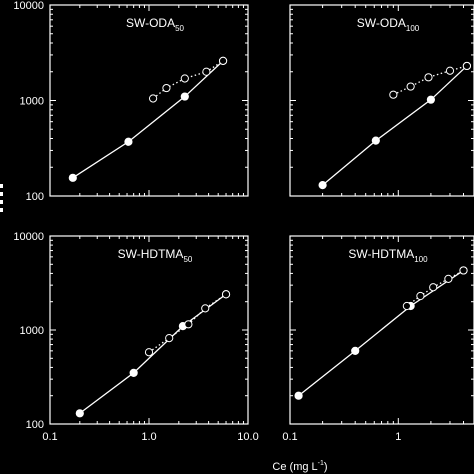 The width and height of the screenshot is (474, 474). What do you see at coordinates (299, 466) in the screenshot?
I see `x-axis-title: Ce (mg L-1)` at bounding box center [299, 466].